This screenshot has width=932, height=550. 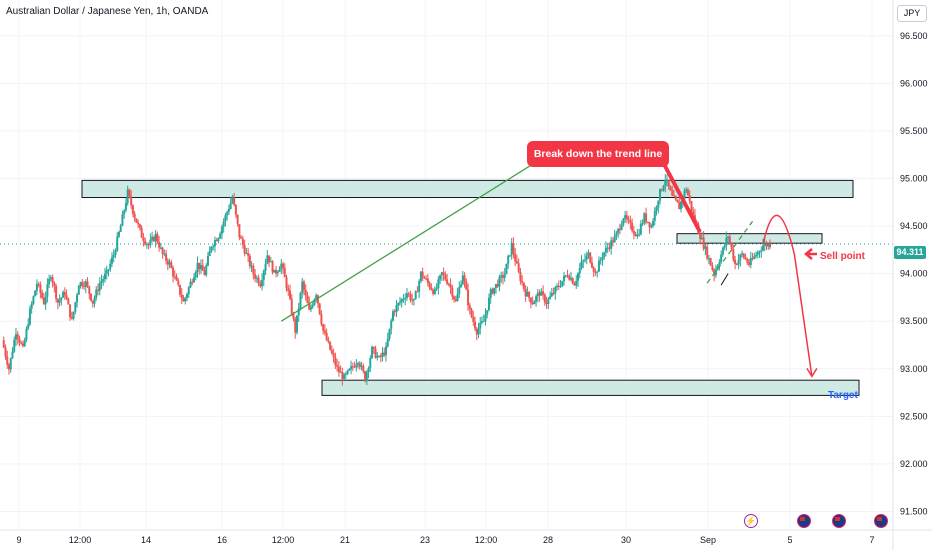 I want to click on time-axis: 9 12:00 14 16 12:00 21 23 12:00 28 30 Sep 5 7, so click(x=445, y=540).